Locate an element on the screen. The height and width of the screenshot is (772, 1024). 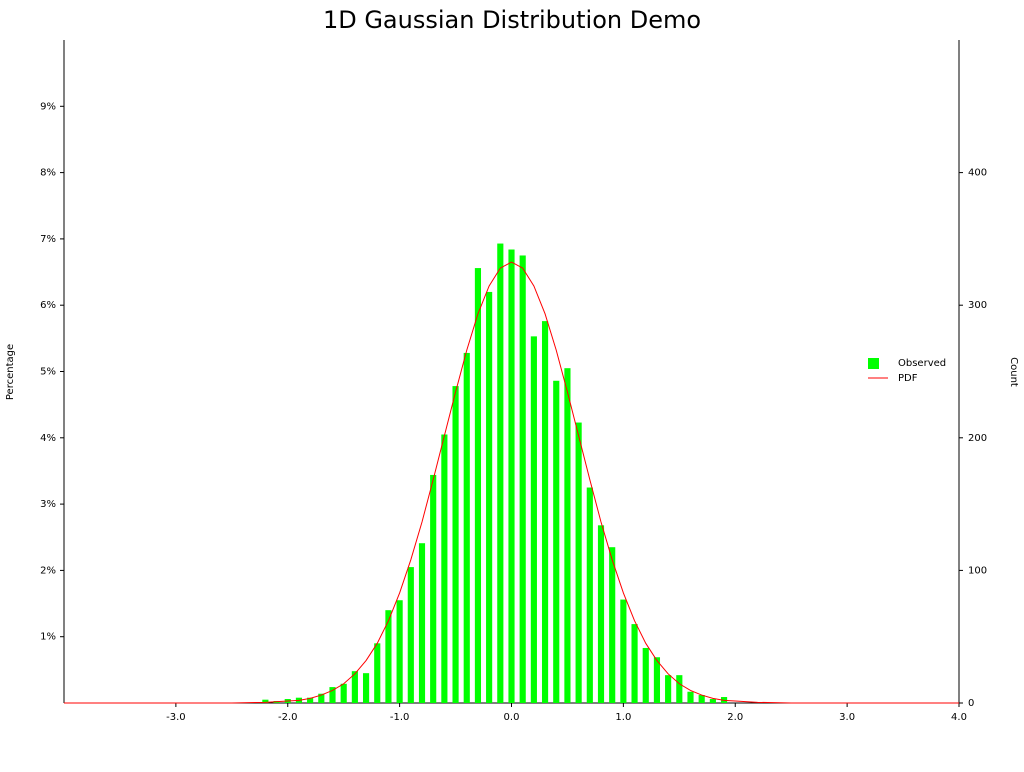
y-tick-label: 9% is located at coordinates (48, 106).